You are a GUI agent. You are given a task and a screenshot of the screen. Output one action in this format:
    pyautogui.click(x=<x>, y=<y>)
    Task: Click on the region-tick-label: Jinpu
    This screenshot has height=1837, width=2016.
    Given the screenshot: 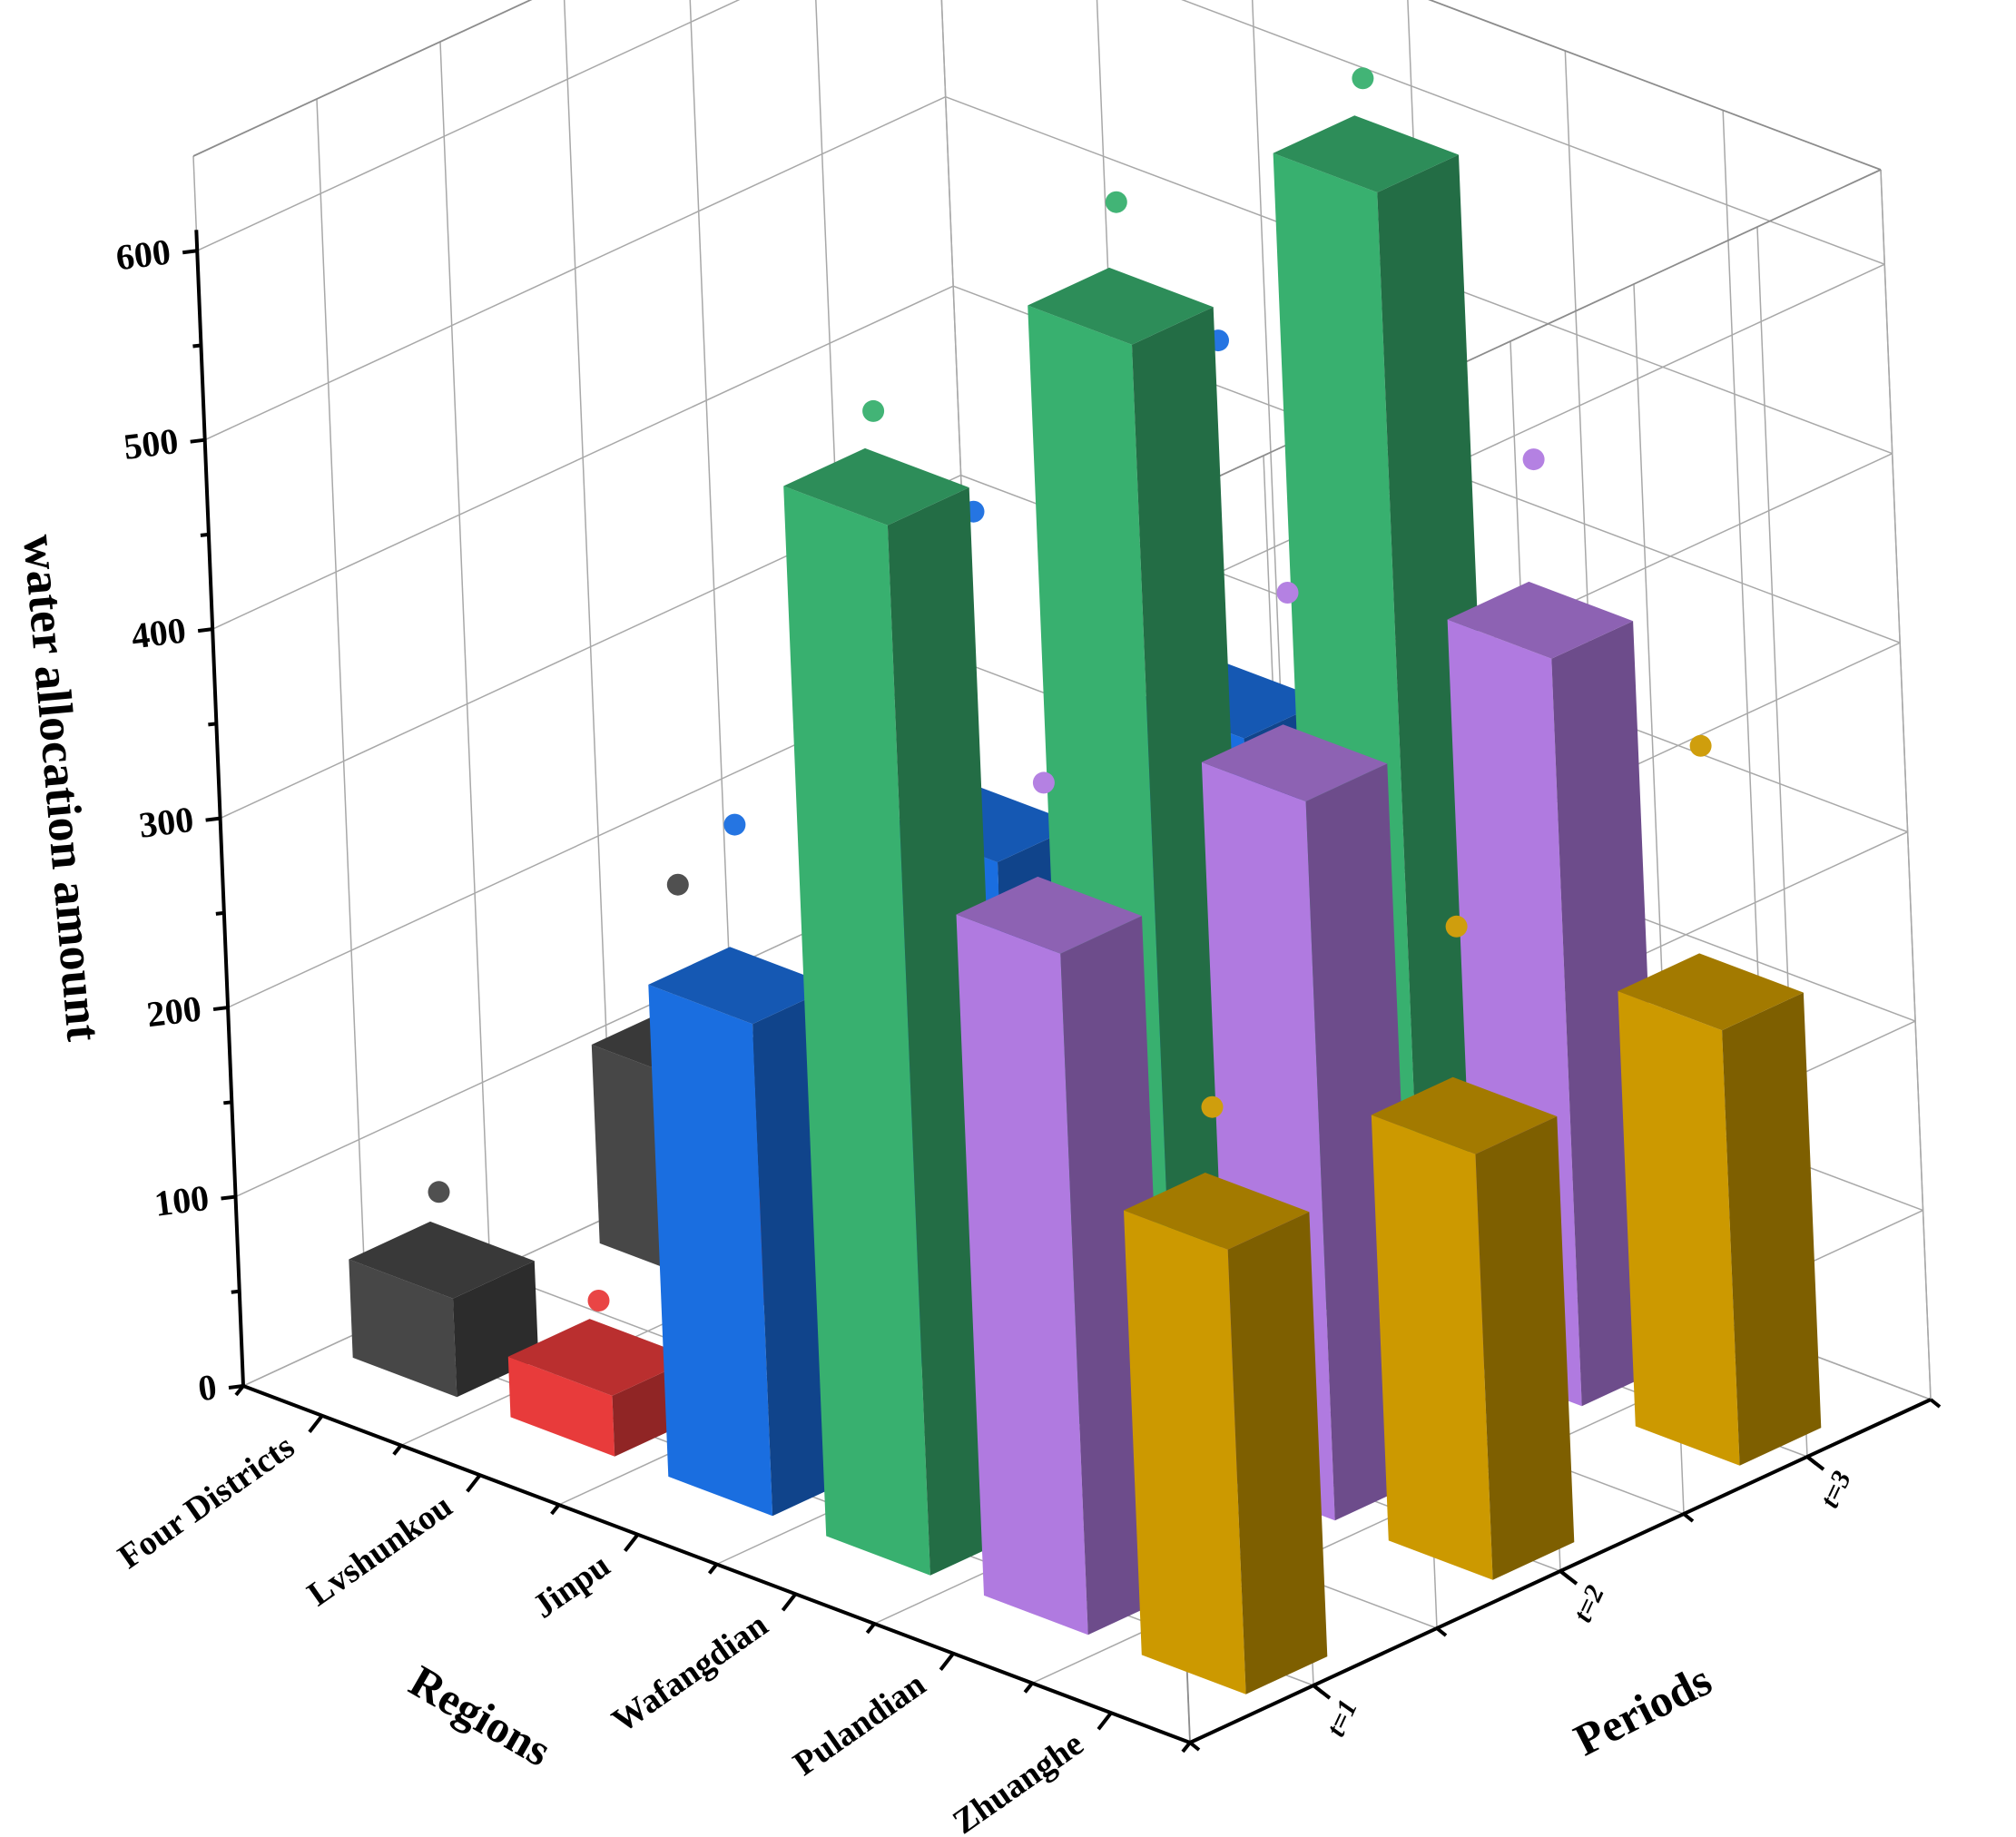 What is the action you would take?
    pyautogui.click(x=571, y=1586)
    